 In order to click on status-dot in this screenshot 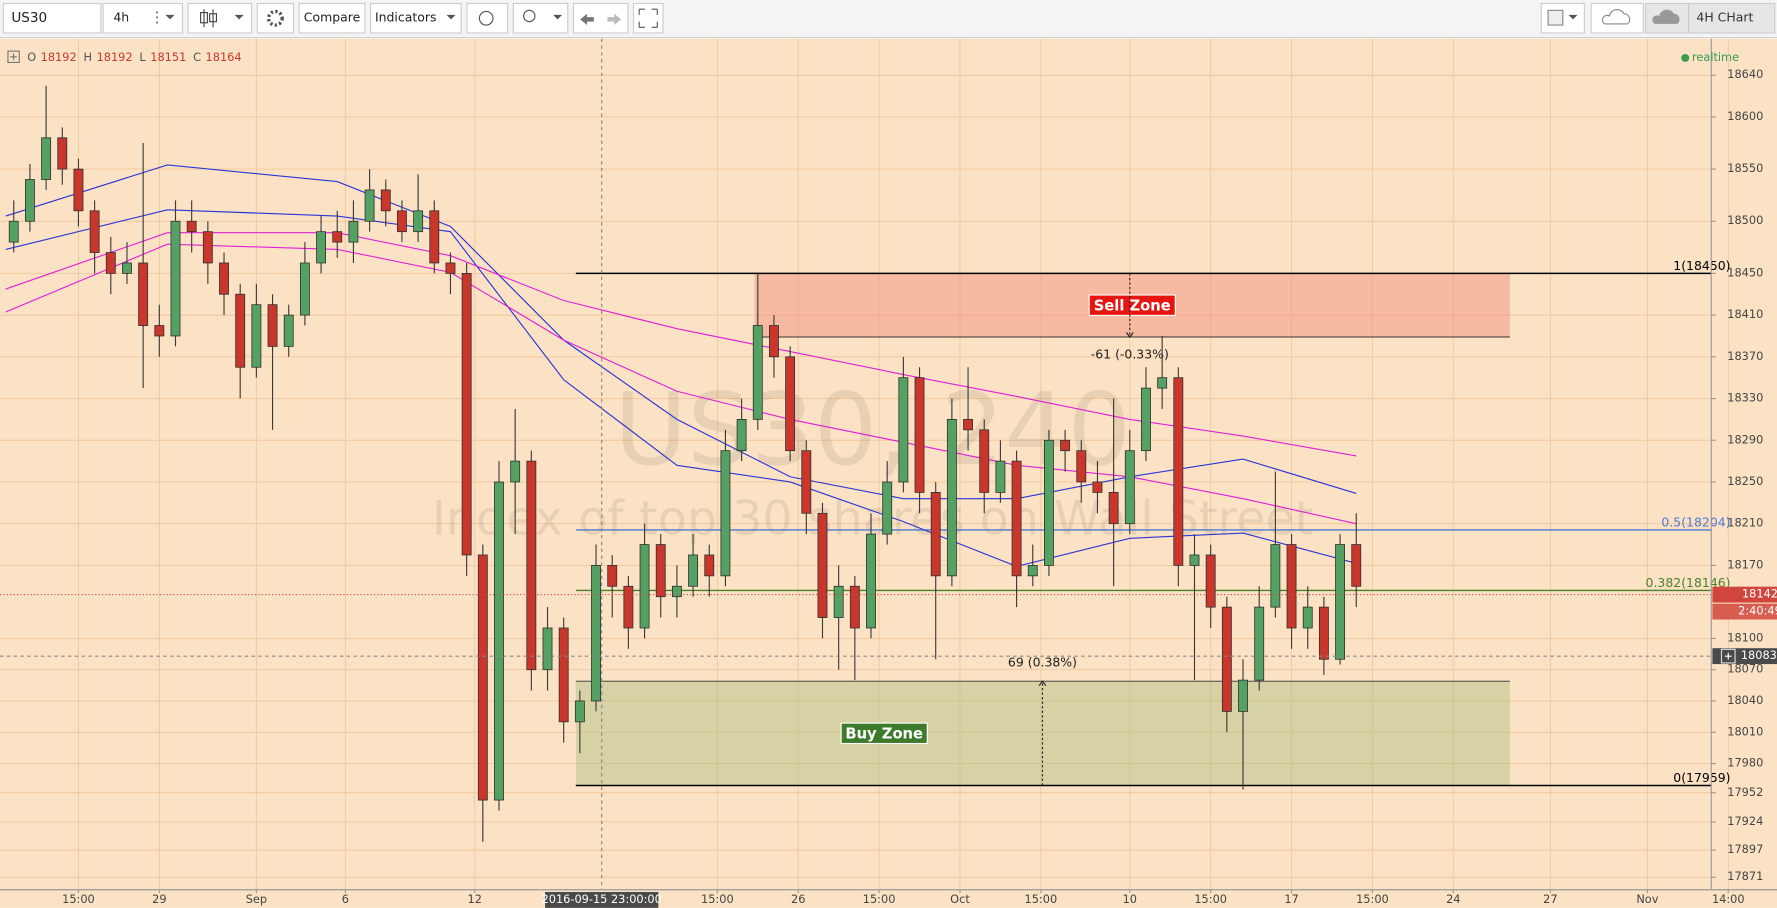, I will do `click(1685, 57)`.